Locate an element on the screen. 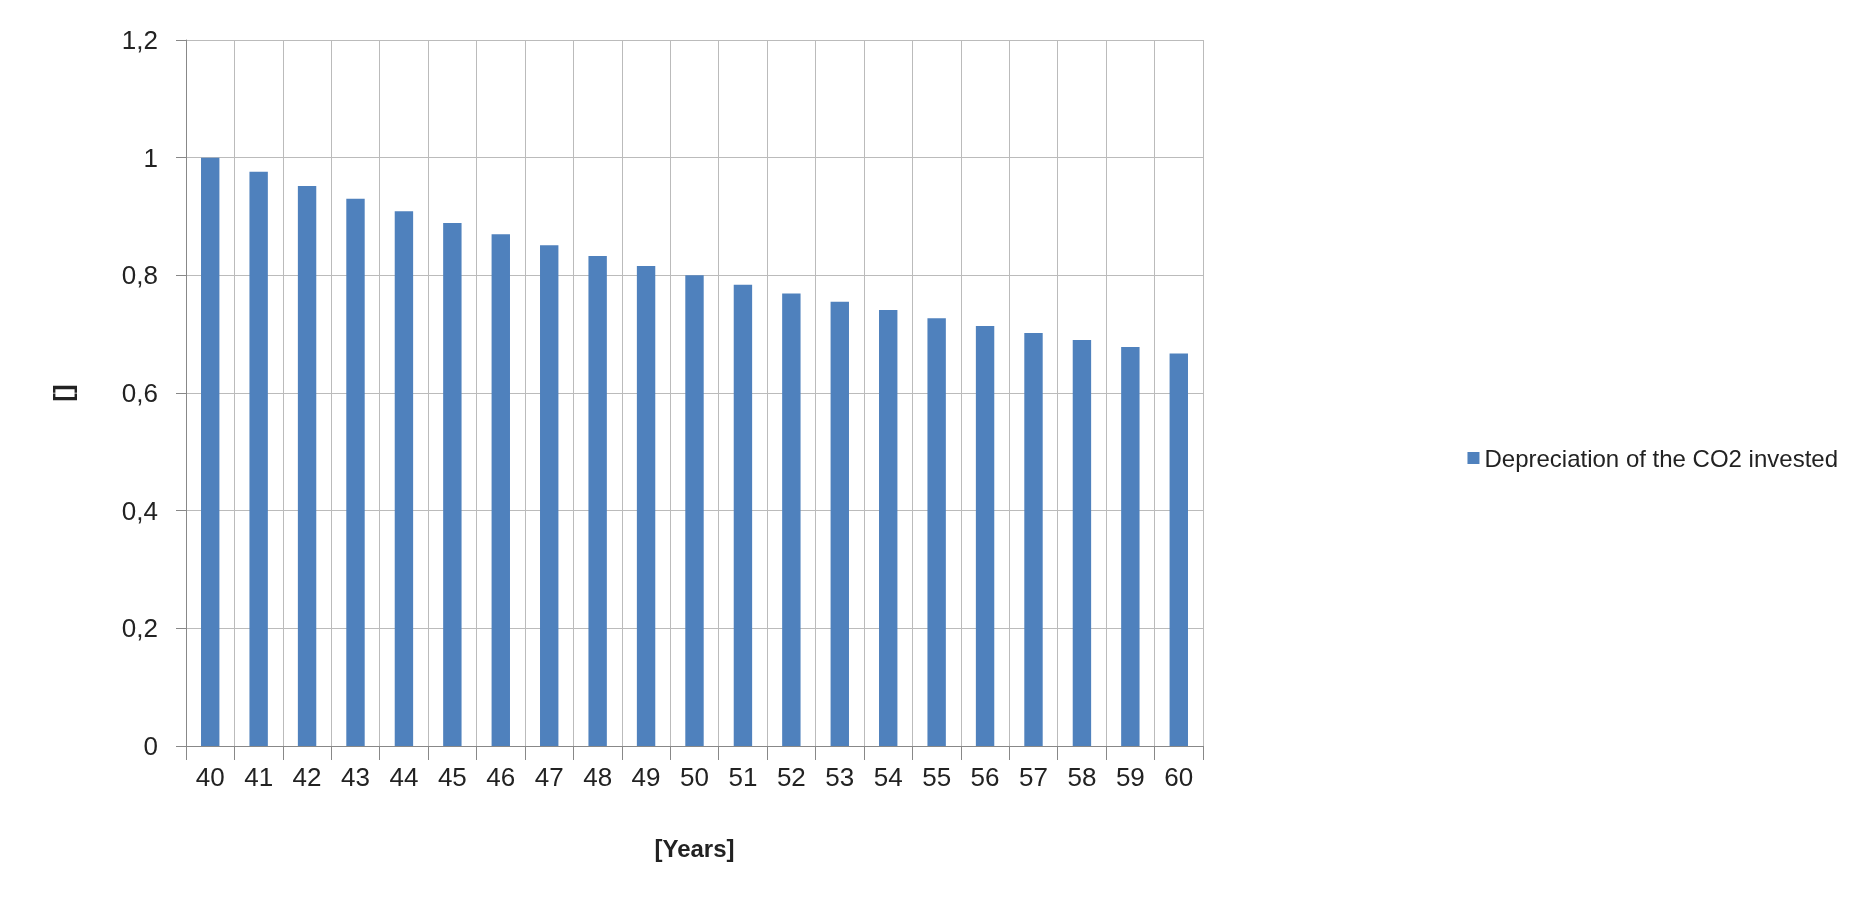 The width and height of the screenshot is (1861, 918). x-tick-label: 49 is located at coordinates (646, 777).